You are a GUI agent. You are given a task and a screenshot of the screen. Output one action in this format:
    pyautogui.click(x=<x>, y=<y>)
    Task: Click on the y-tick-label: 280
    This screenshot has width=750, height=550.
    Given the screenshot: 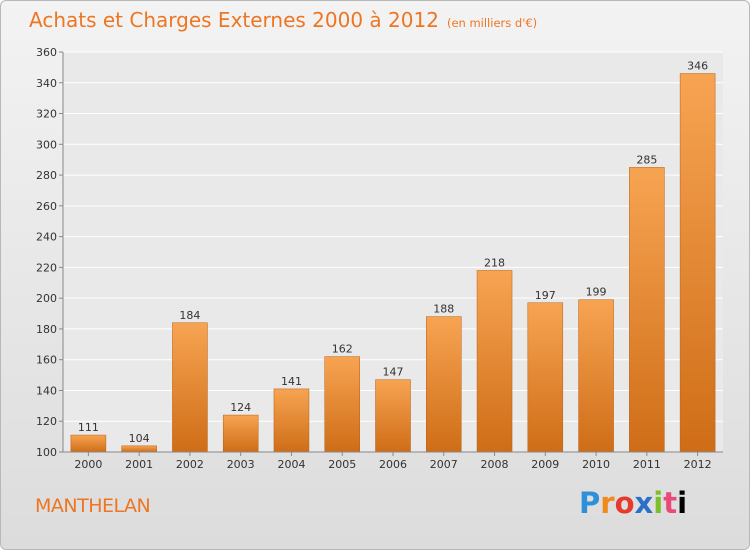 What is the action you would take?
    pyautogui.click(x=46, y=175)
    